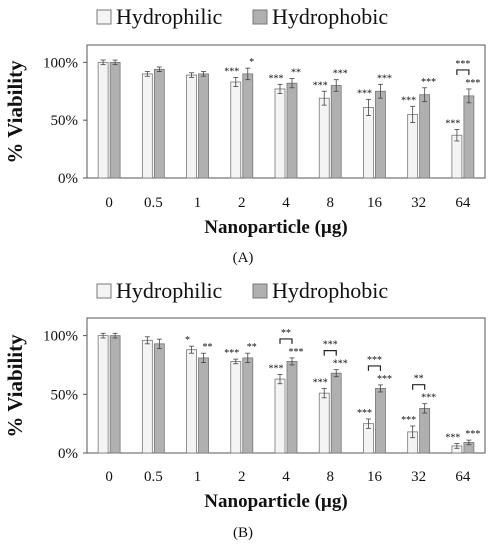 This screenshot has width=498, height=550. What do you see at coordinates (243, 258) in the screenshot?
I see `panel-label: (A)` at bounding box center [243, 258].